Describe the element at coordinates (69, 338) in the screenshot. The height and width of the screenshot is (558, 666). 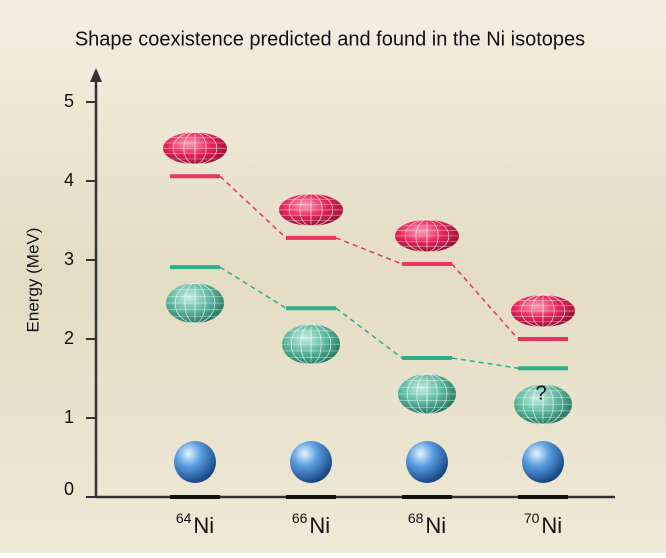
I see `y-tick-label: 2` at that location.